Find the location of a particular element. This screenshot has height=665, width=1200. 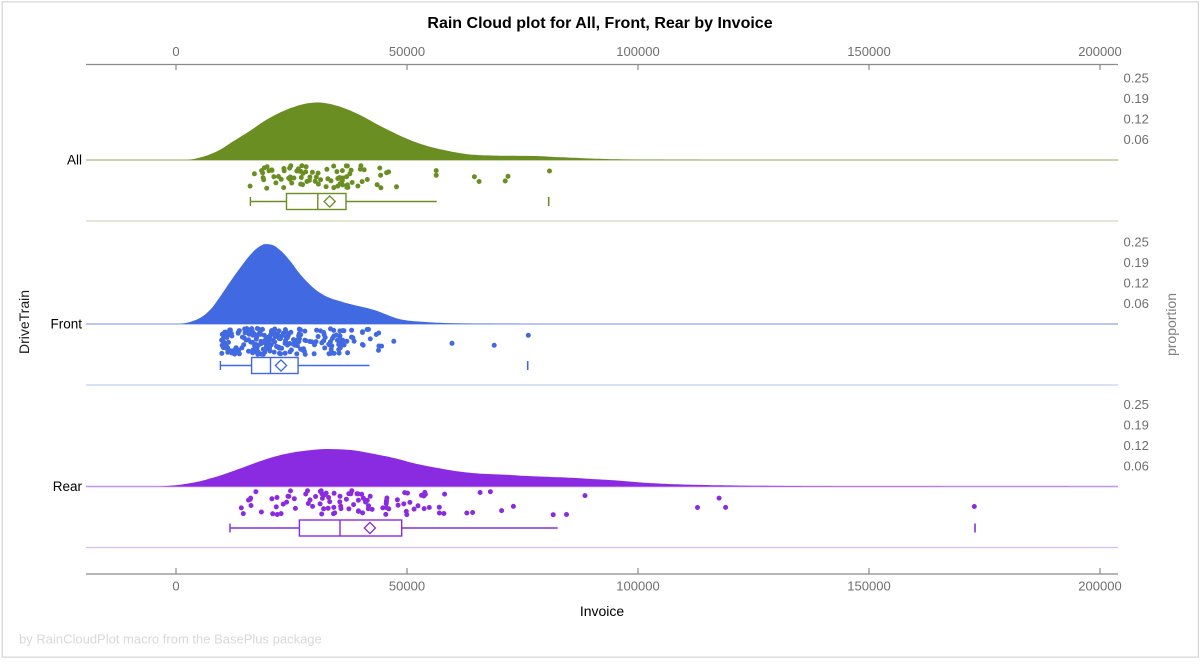

svg-text: DriveTrain is located at coordinates (24, 322).